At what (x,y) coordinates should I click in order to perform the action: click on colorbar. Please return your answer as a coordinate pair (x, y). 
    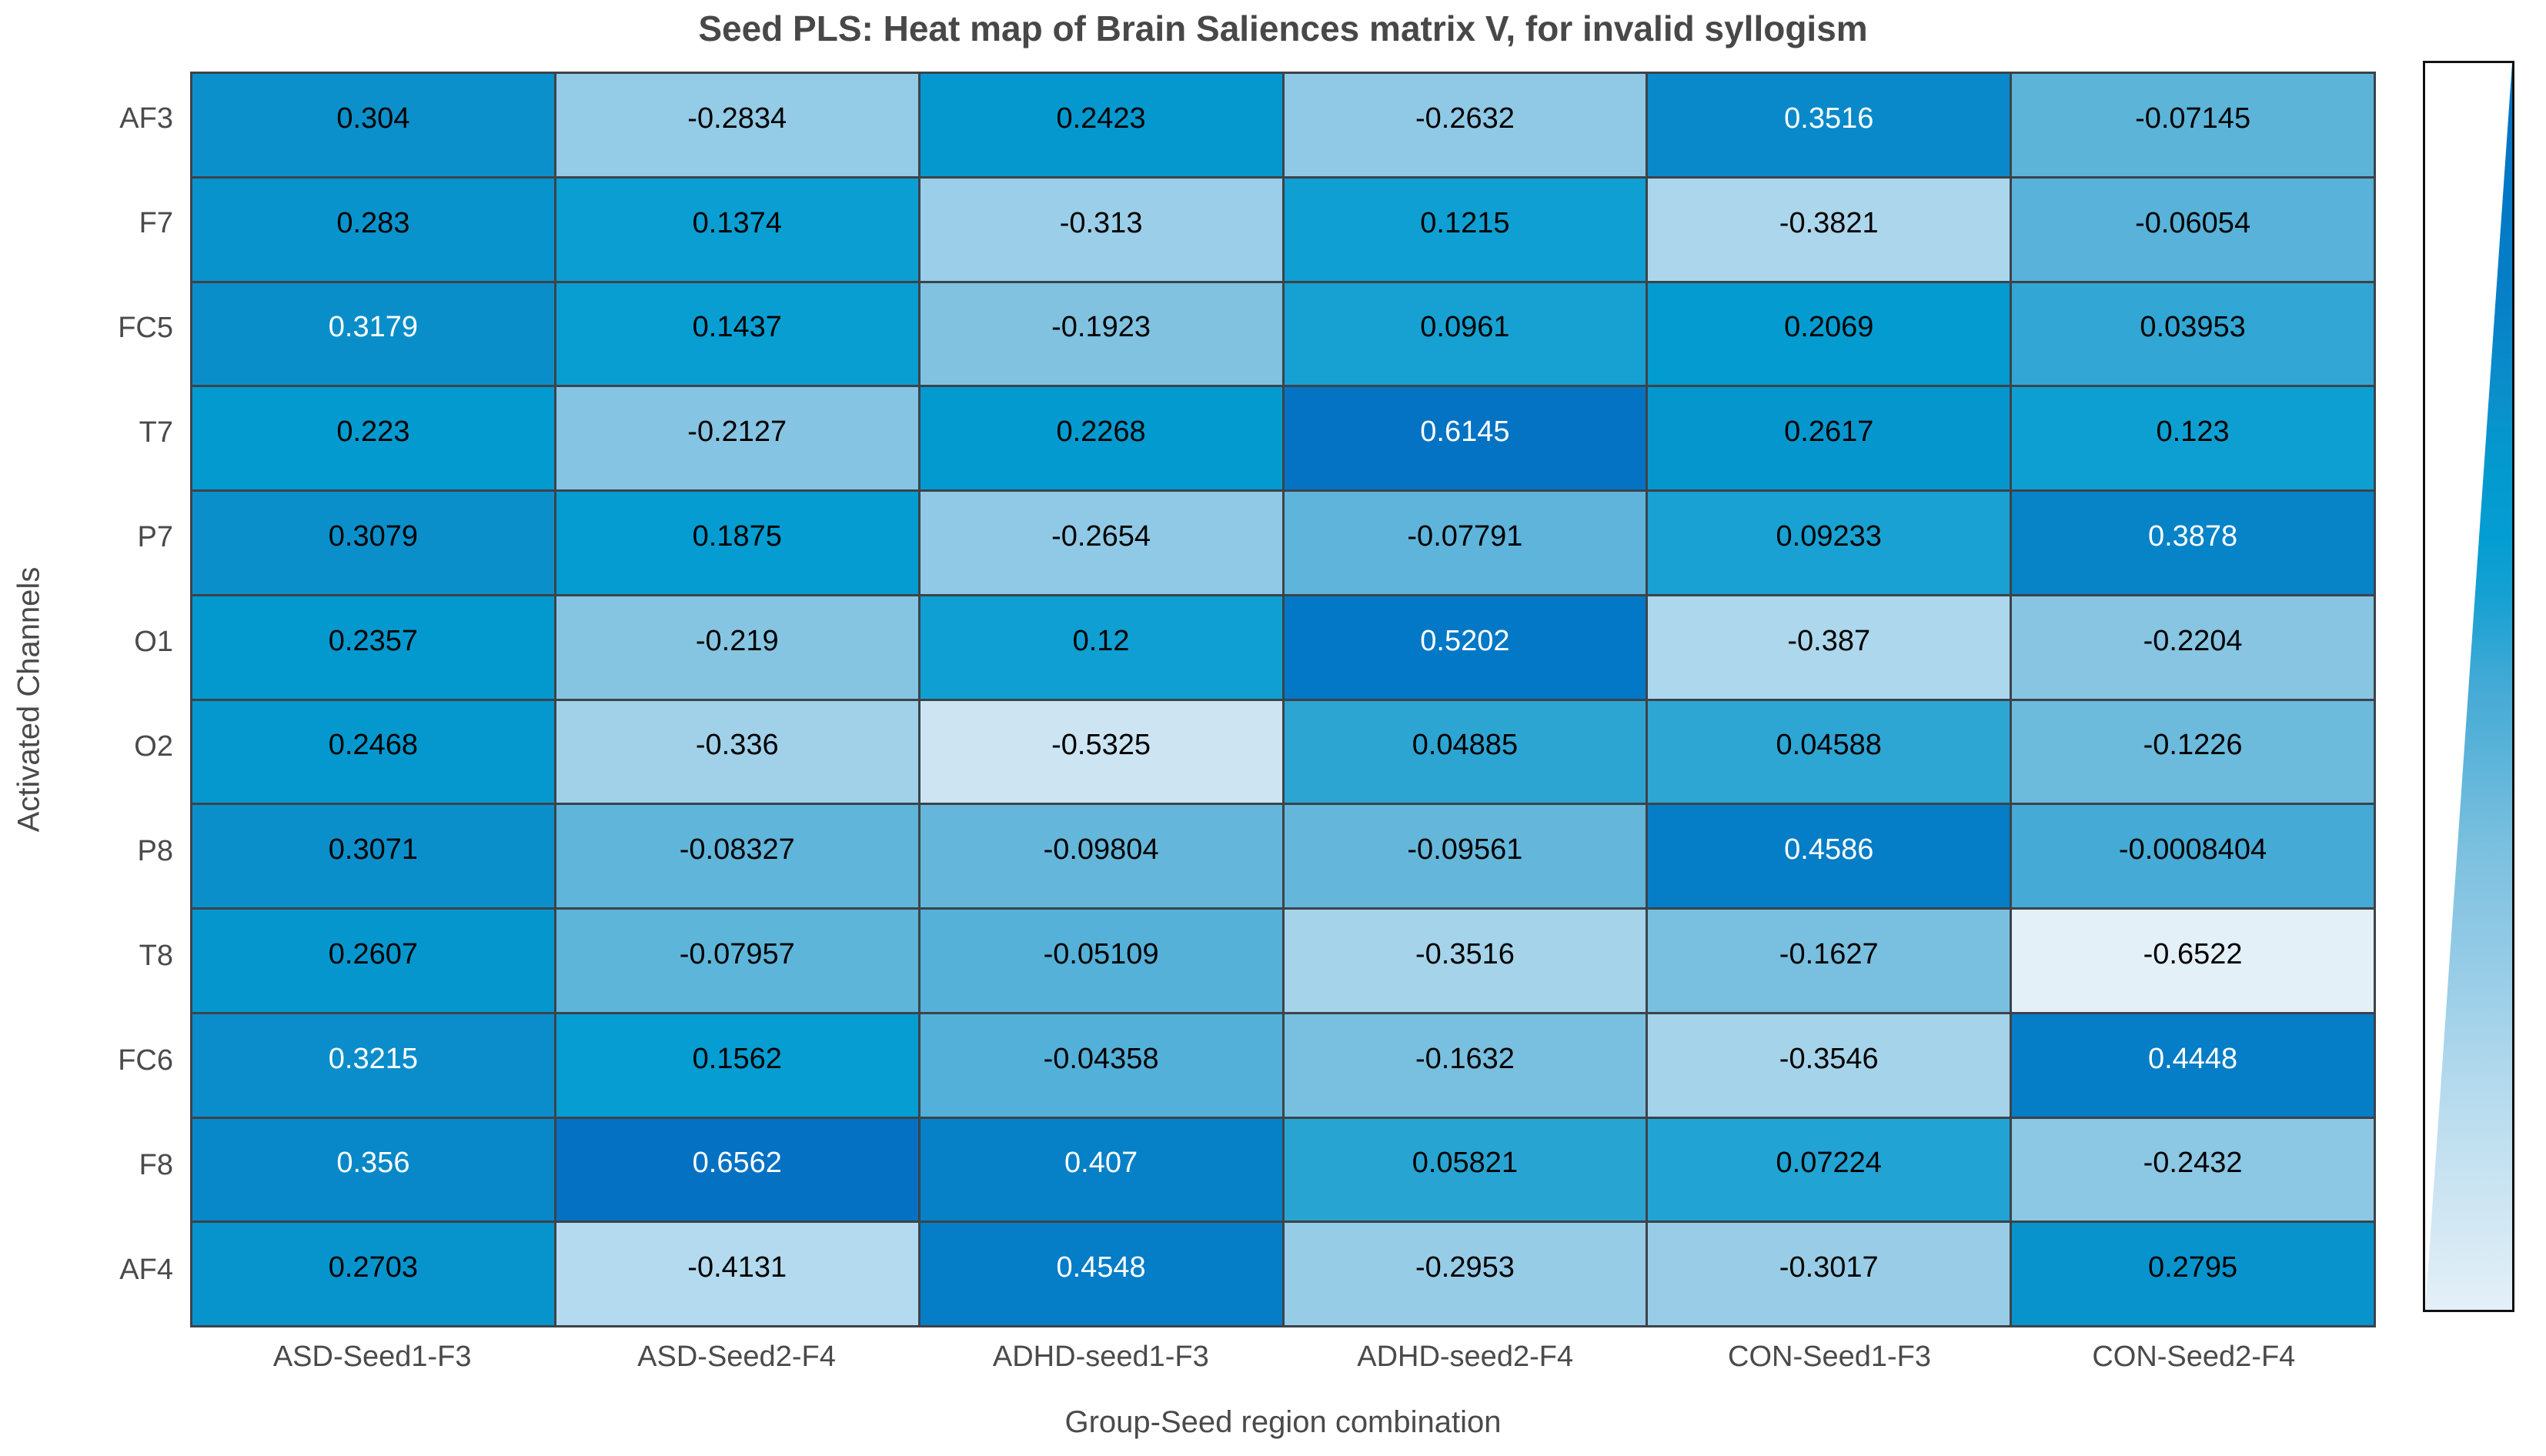
    Looking at the image, I should click on (2468, 687).